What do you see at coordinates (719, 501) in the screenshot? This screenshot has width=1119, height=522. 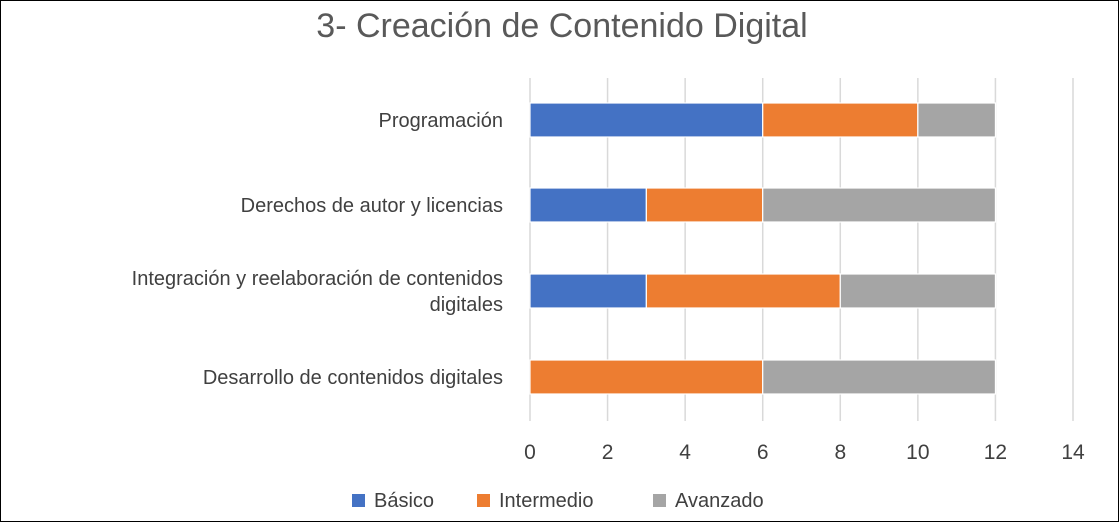 I see `legend-label: Avanzado` at bounding box center [719, 501].